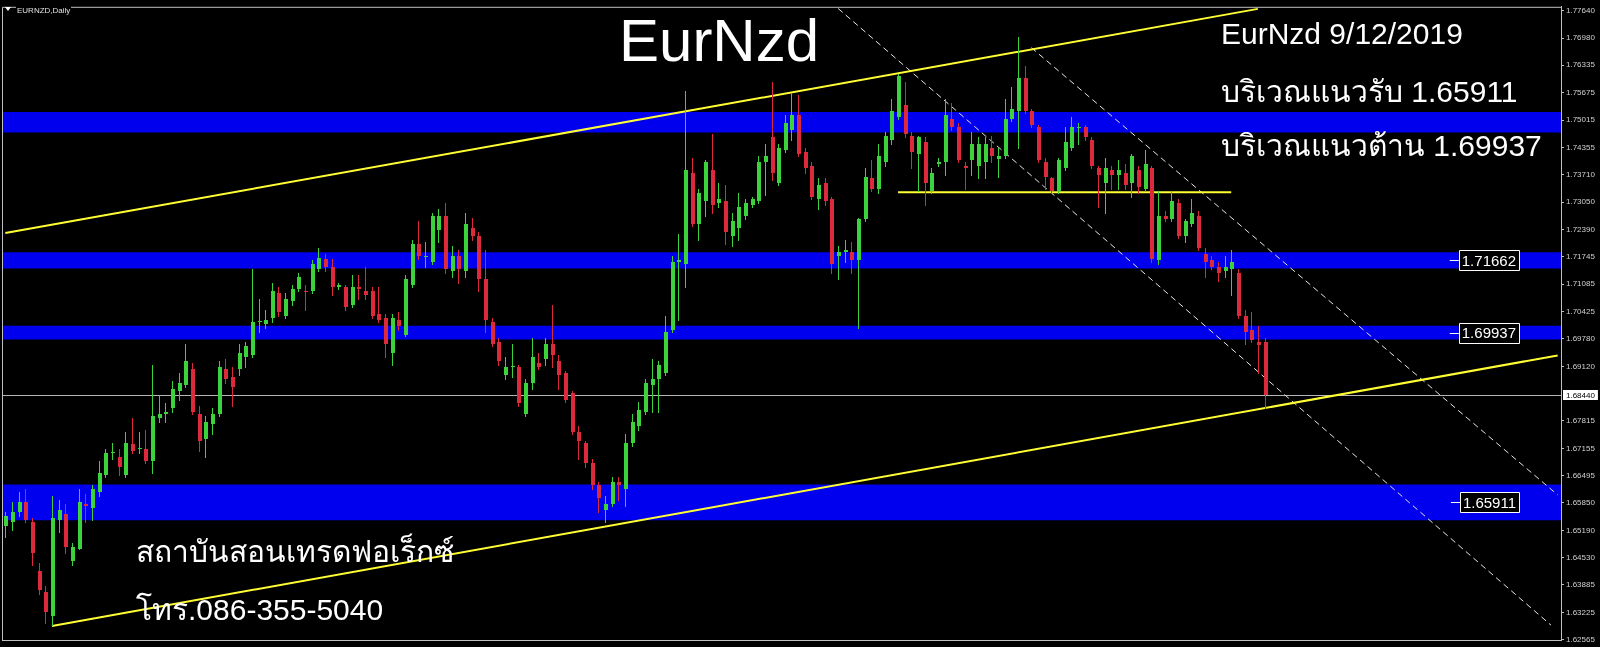 The image size is (1600, 647). I want to click on y-tick-label: 1.71745, so click(1581, 256).